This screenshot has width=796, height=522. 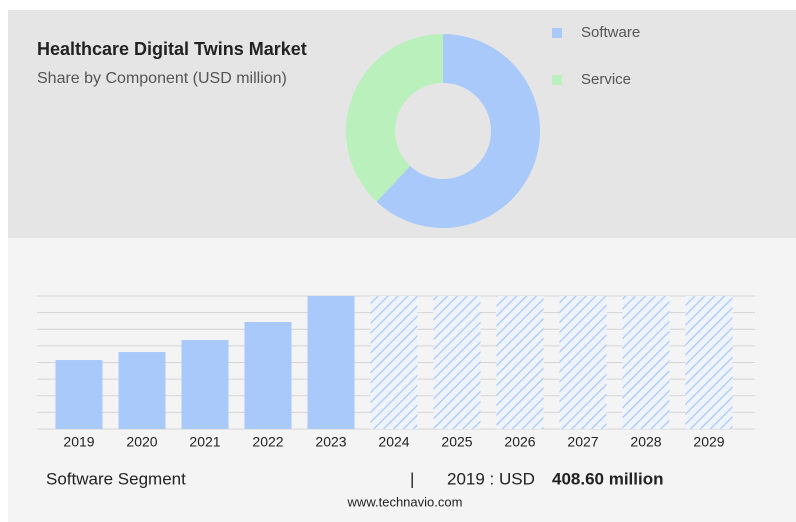 What do you see at coordinates (456, 442) in the screenshot?
I see `x-tick-label: 2025` at bounding box center [456, 442].